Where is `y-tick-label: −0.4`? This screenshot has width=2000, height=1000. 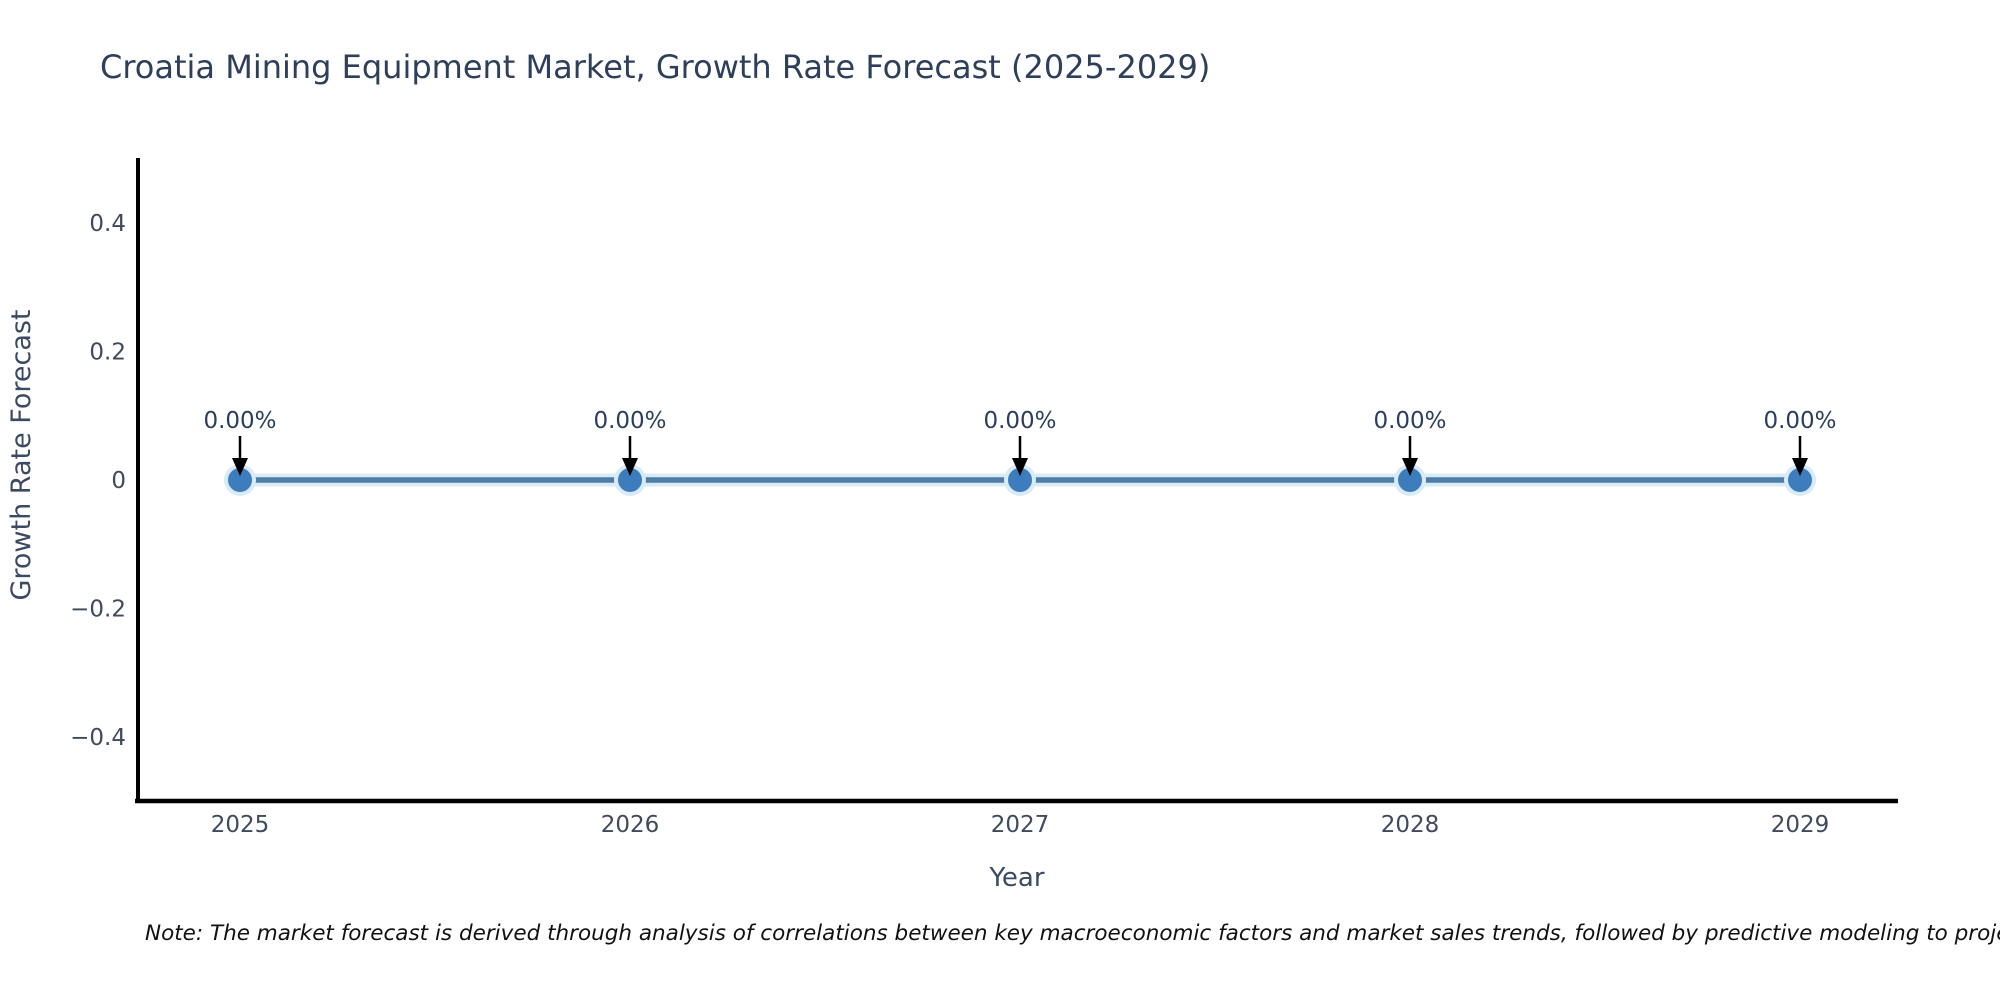
y-tick-label: −0.4 is located at coordinates (98, 738).